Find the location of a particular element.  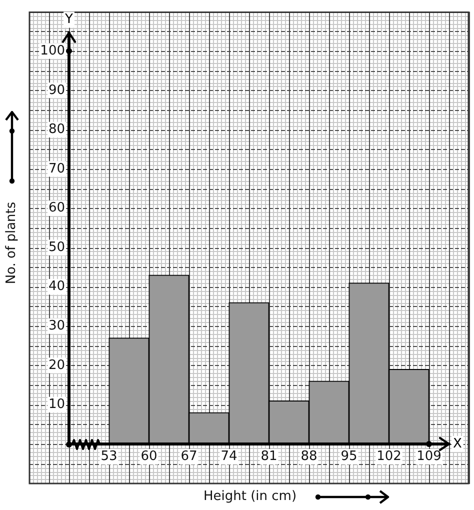

y-tick-label: 60 is located at coordinates (56, 208).